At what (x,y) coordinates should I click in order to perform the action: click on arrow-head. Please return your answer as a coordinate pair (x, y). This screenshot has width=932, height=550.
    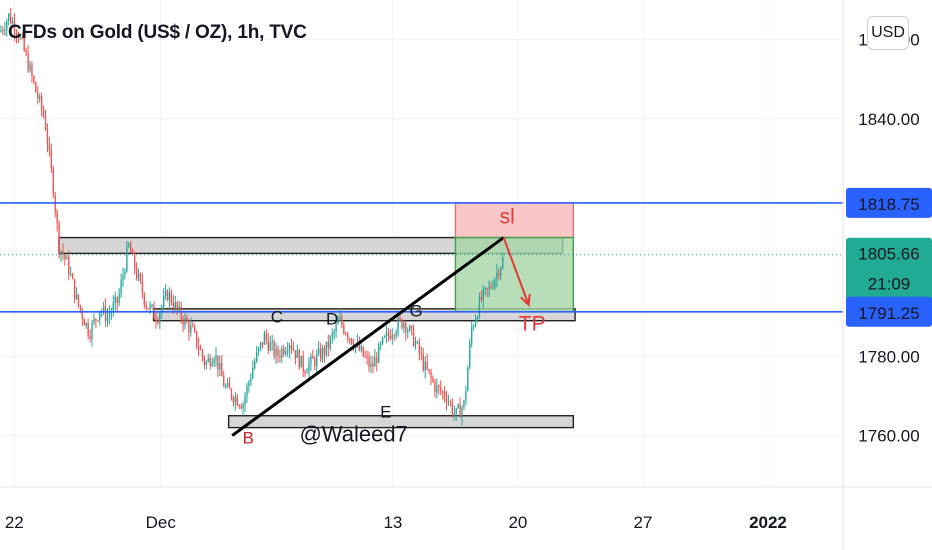
    Looking at the image, I should click on (525, 300).